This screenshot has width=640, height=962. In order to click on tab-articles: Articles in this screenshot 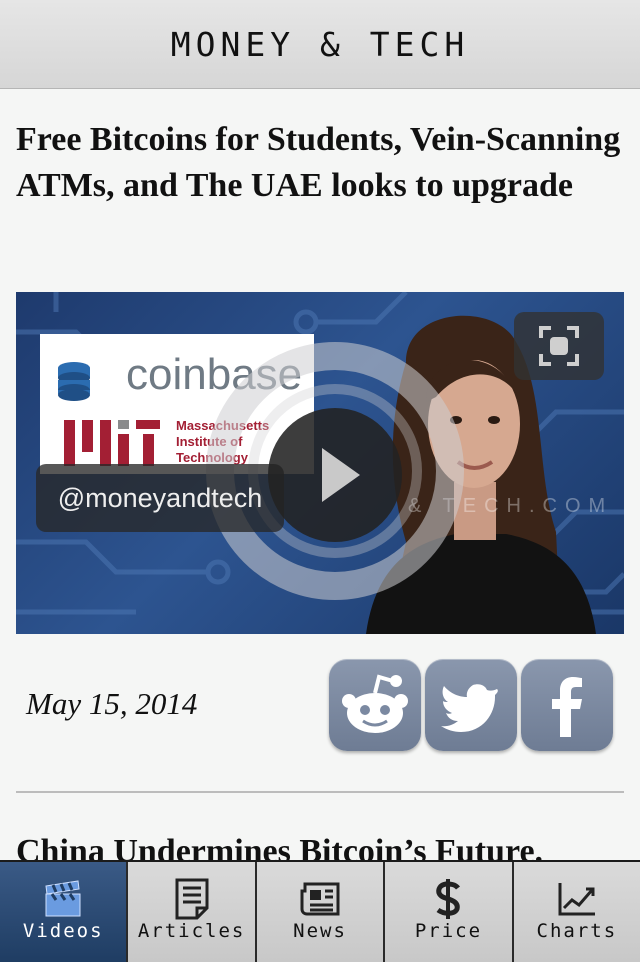, I will do `click(190, 912)`.